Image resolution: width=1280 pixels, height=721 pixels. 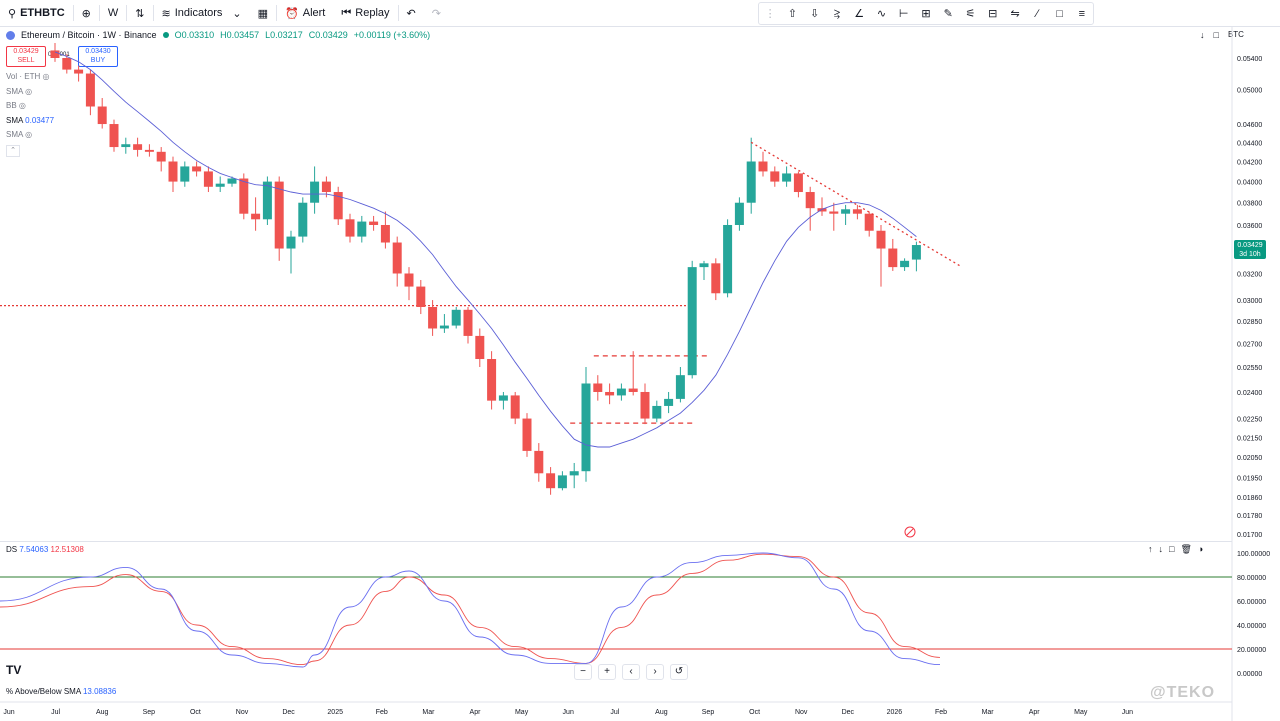 What do you see at coordinates (99, 691) in the screenshot?
I see `sma-pane-value: 13.08836` at bounding box center [99, 691].